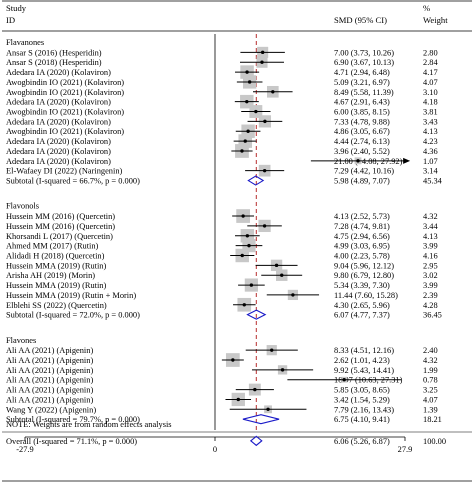 Image resolution: width=474 pixels, height=482 pixels. Describe the element at coordinates (430, 121) in the screenshot. I see `g0-study-7-weight: 3.43` at that location.